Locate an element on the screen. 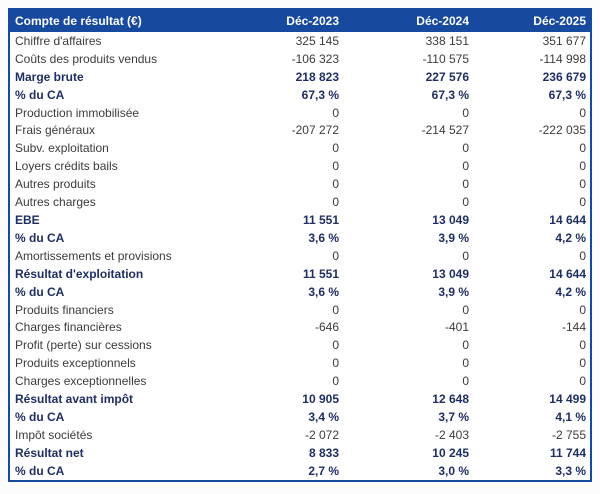  table-row: Marge brute 218 823 227 576 236 679 is located at coordinates (300, 77).